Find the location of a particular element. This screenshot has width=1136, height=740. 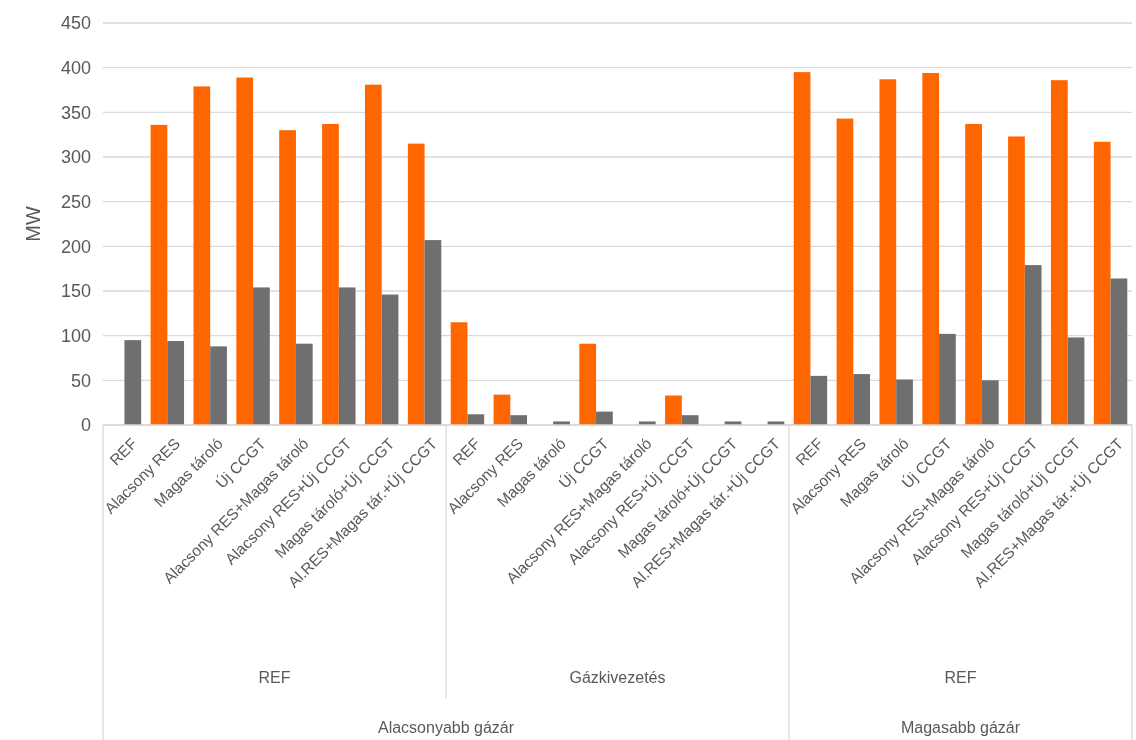

y-tick-label: 250 is located at coordinates (75, 201).